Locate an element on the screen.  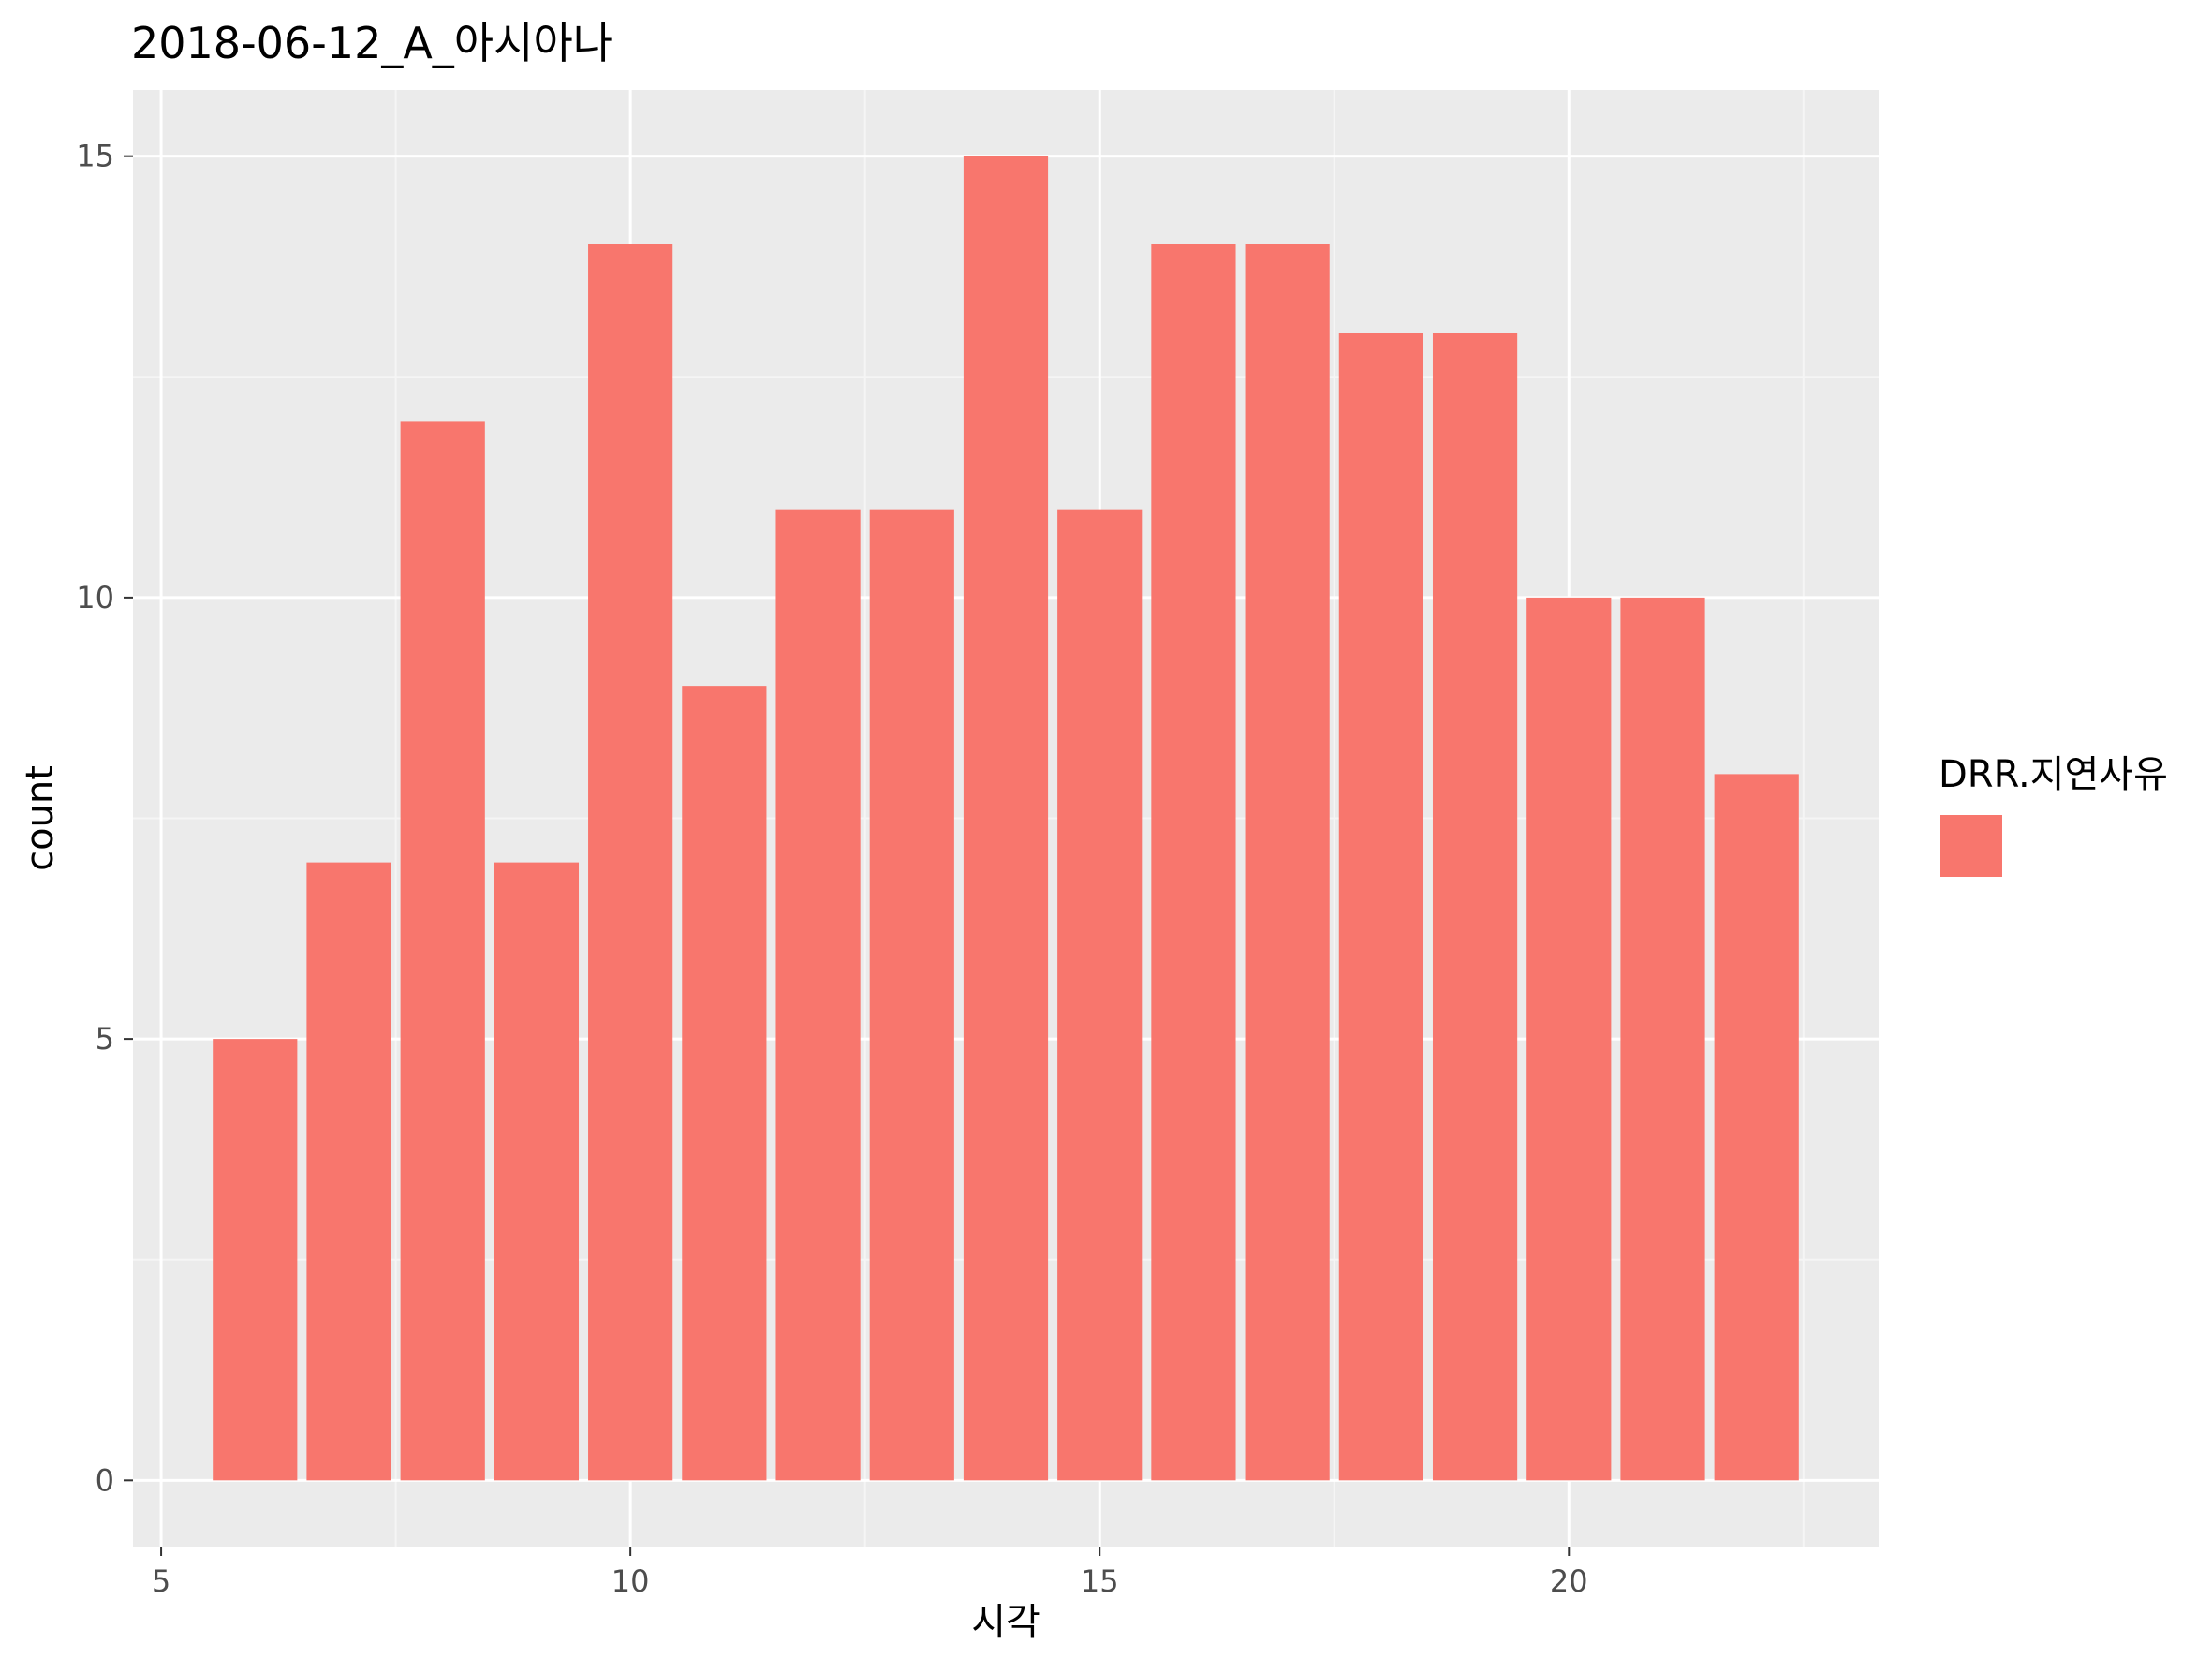
x-tick-label: 10 is located at coordinates (631, 1581).